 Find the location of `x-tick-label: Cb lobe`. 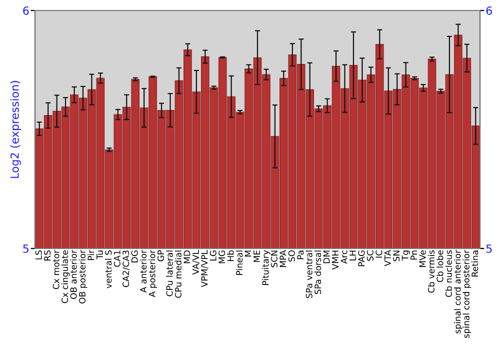

x-tick-label: Cb lobe is located at coordinates (440, 266).